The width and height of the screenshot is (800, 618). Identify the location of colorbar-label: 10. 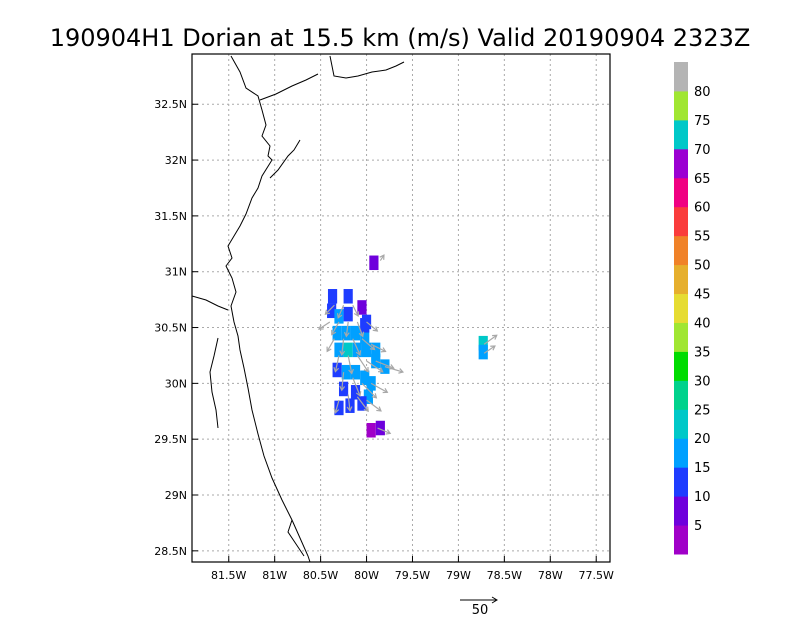
(702, 497).